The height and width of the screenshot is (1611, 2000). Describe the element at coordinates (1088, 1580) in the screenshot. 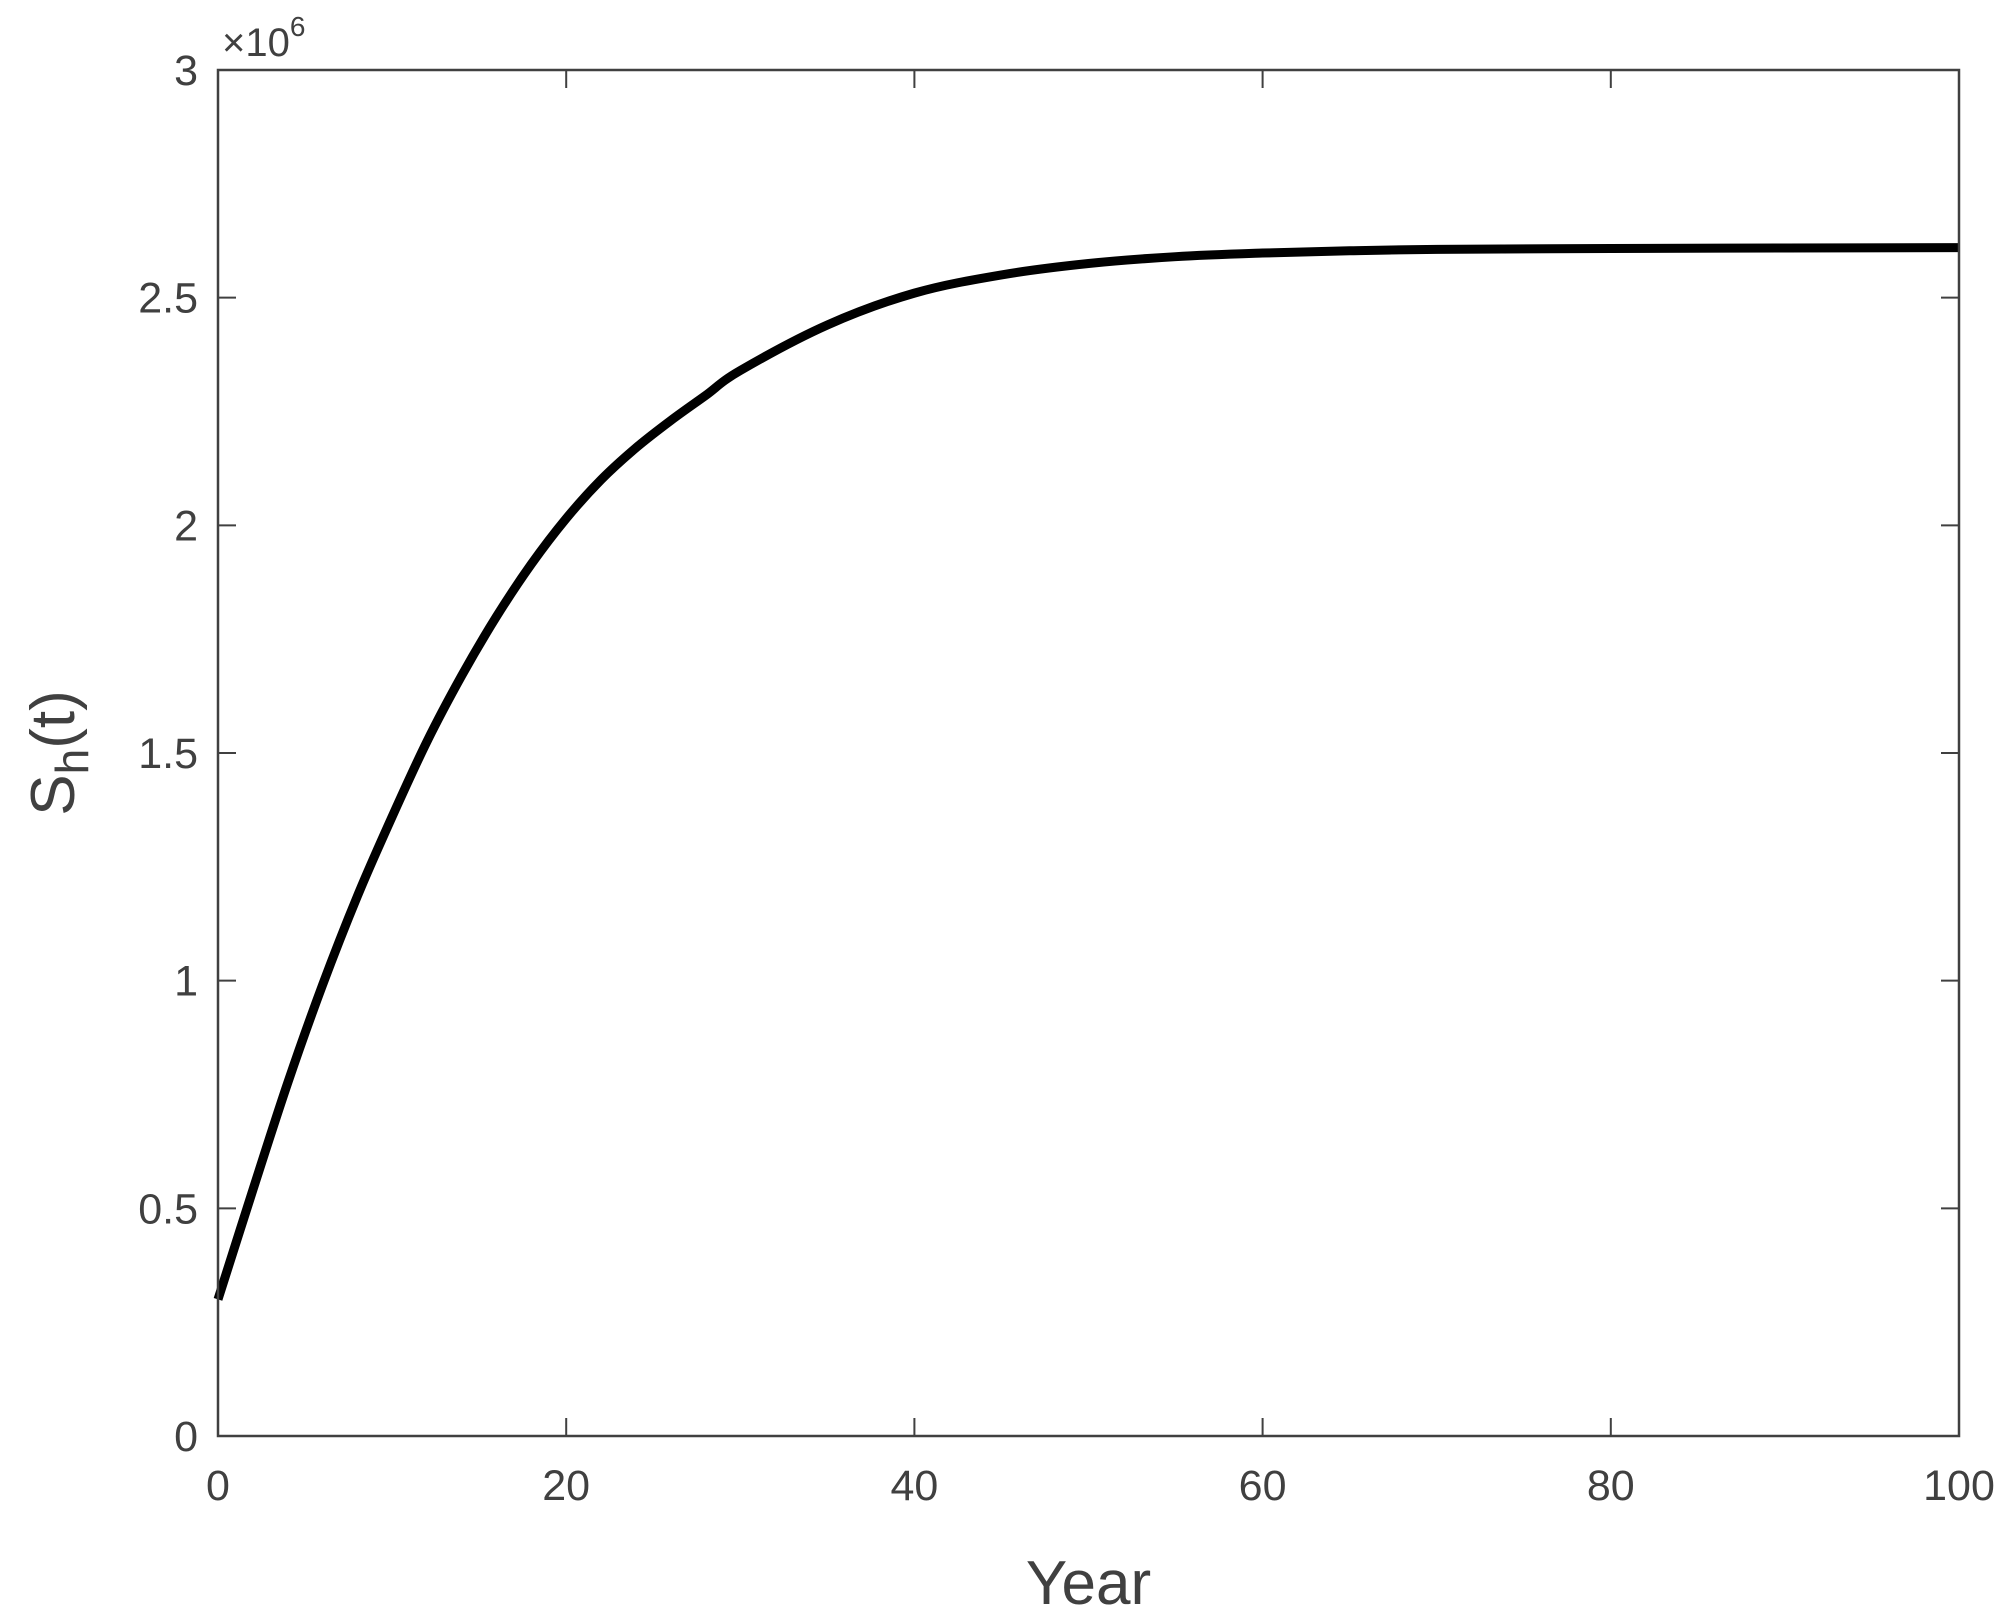

I see `x-axis-label: Year` at that location.